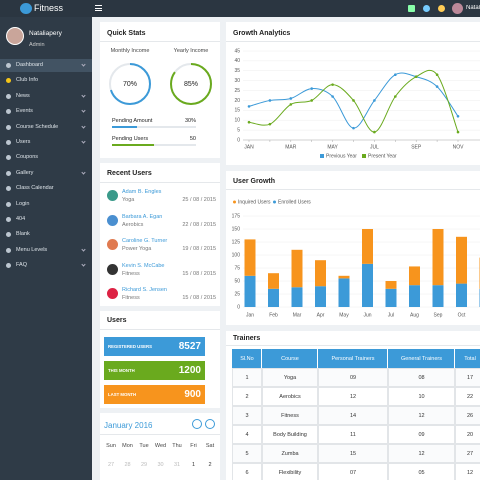 The height and width of the screenshot is (480, 480). I want to click on td-text: 12, so click(421, 416).